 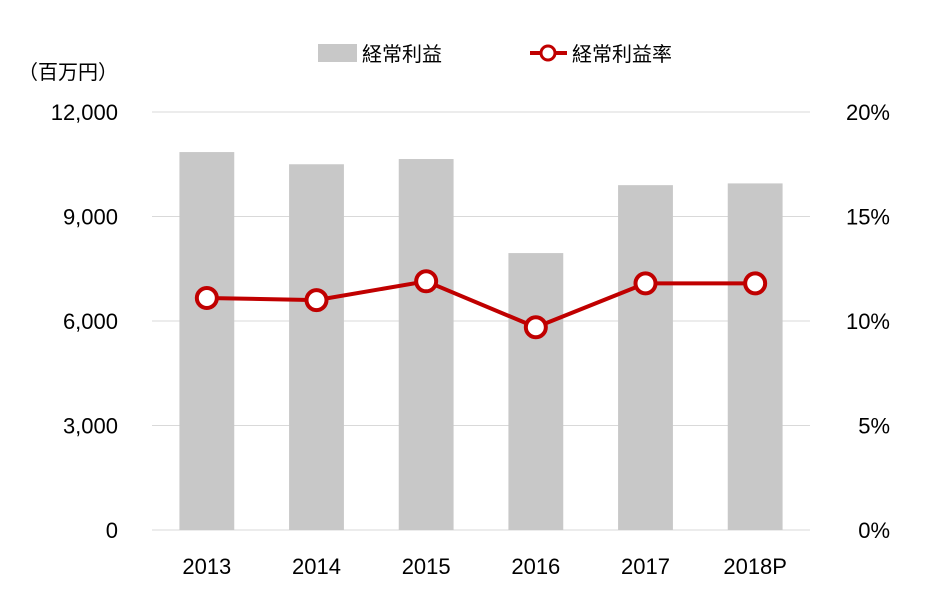 What do you see at coordinates (84, 112) in the screenshot?
I see `y-left-tick-label: 12,000` at bounding box center [84, 112].